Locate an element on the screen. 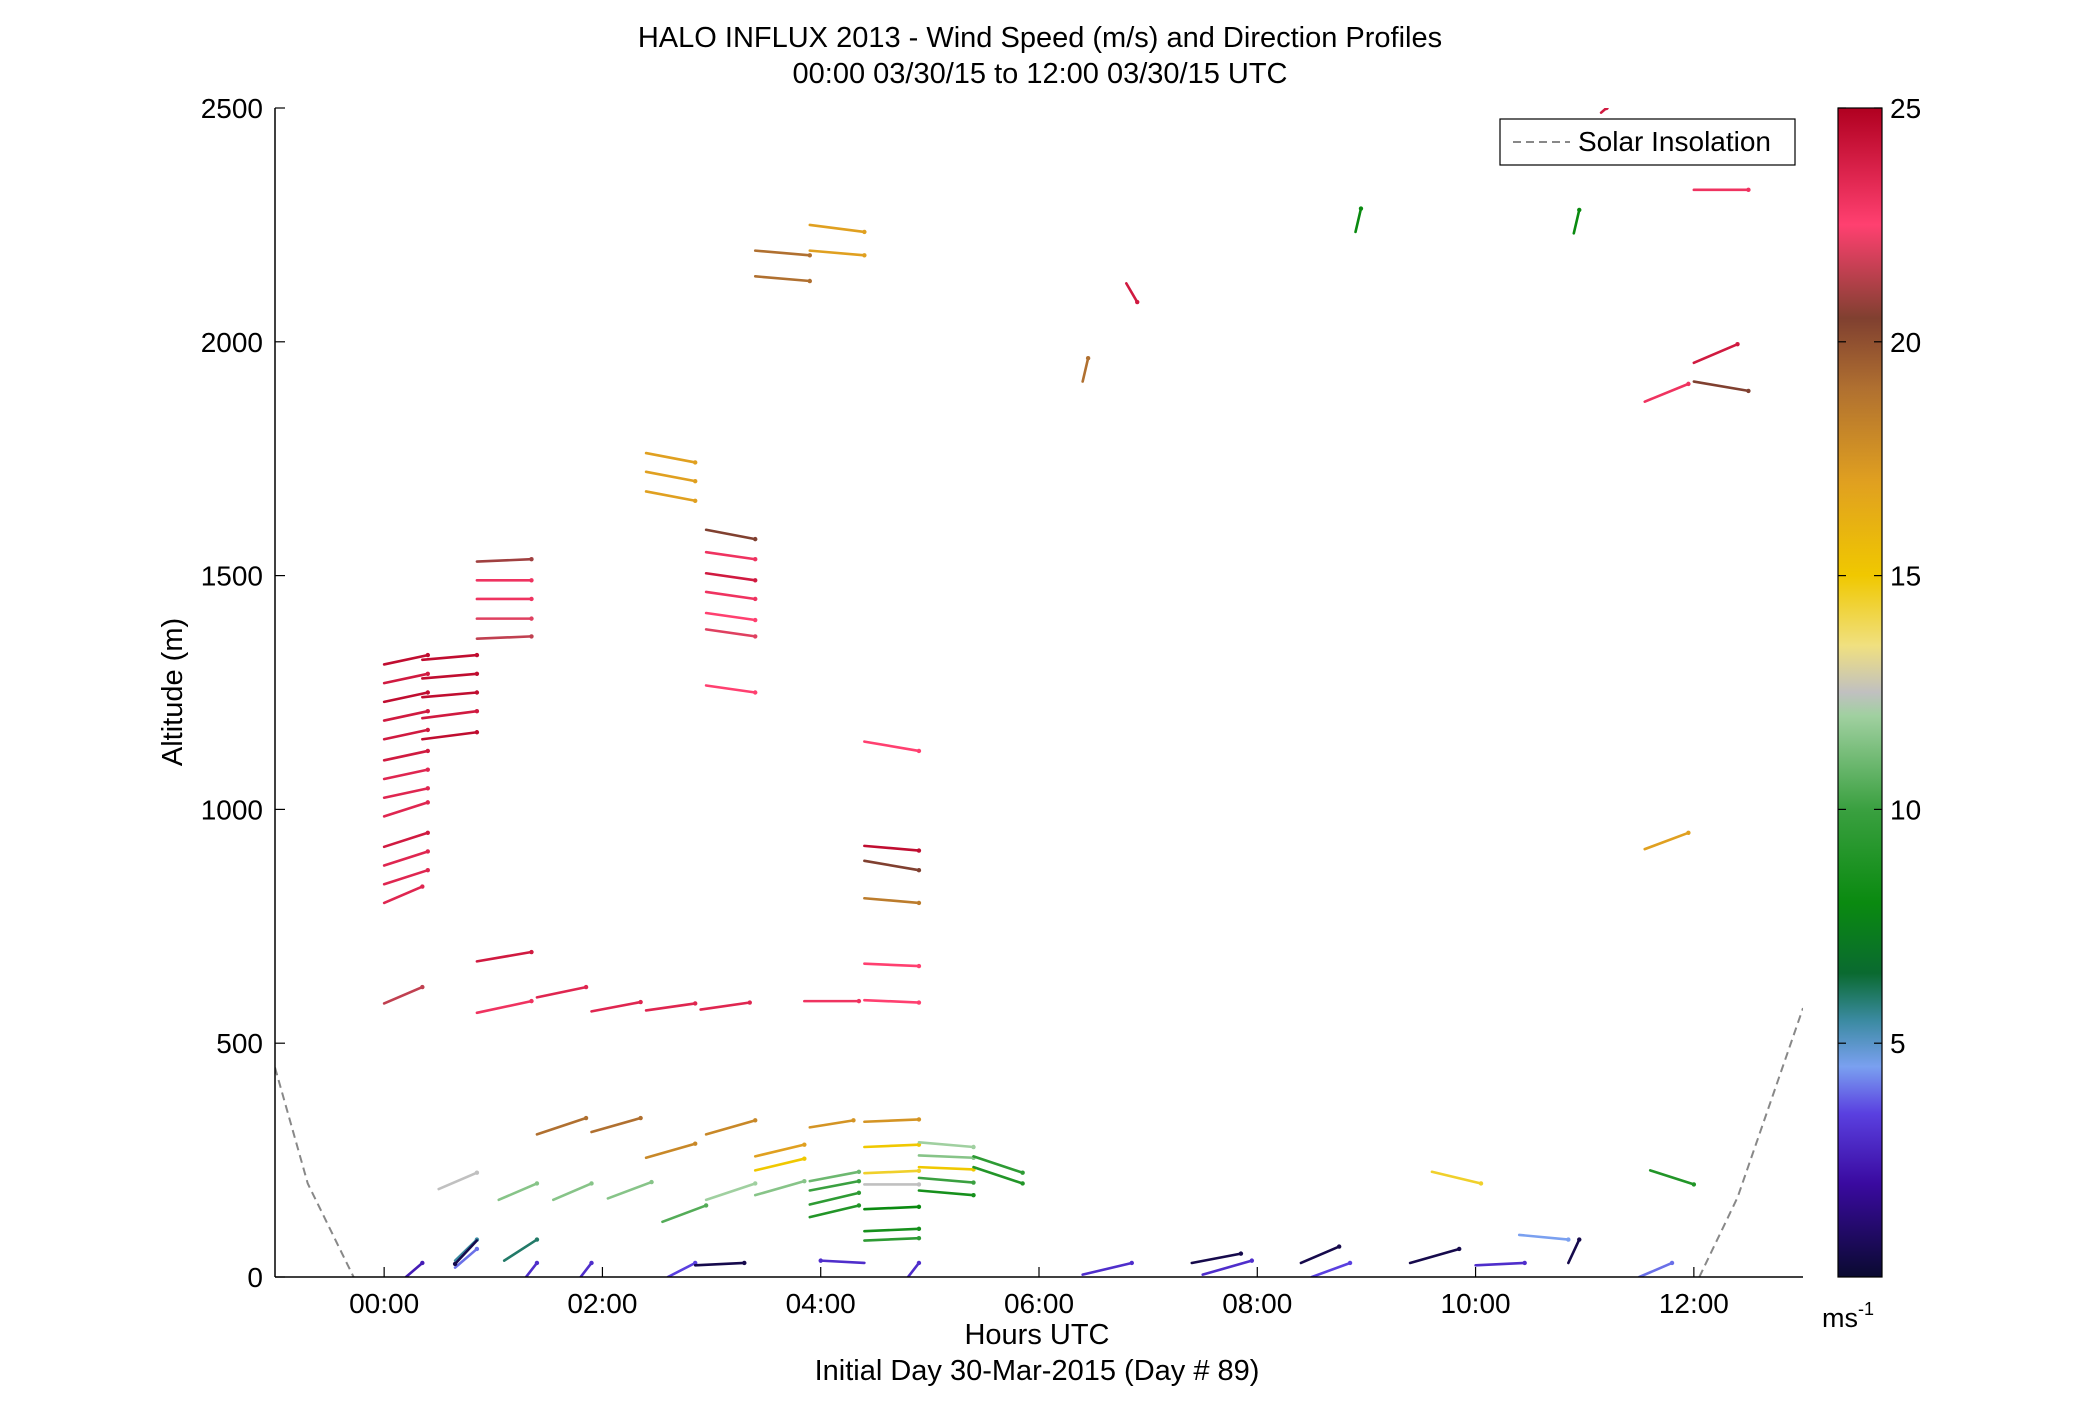  x-tick-label: 06:00 is located at coordinates (1039, 1303).